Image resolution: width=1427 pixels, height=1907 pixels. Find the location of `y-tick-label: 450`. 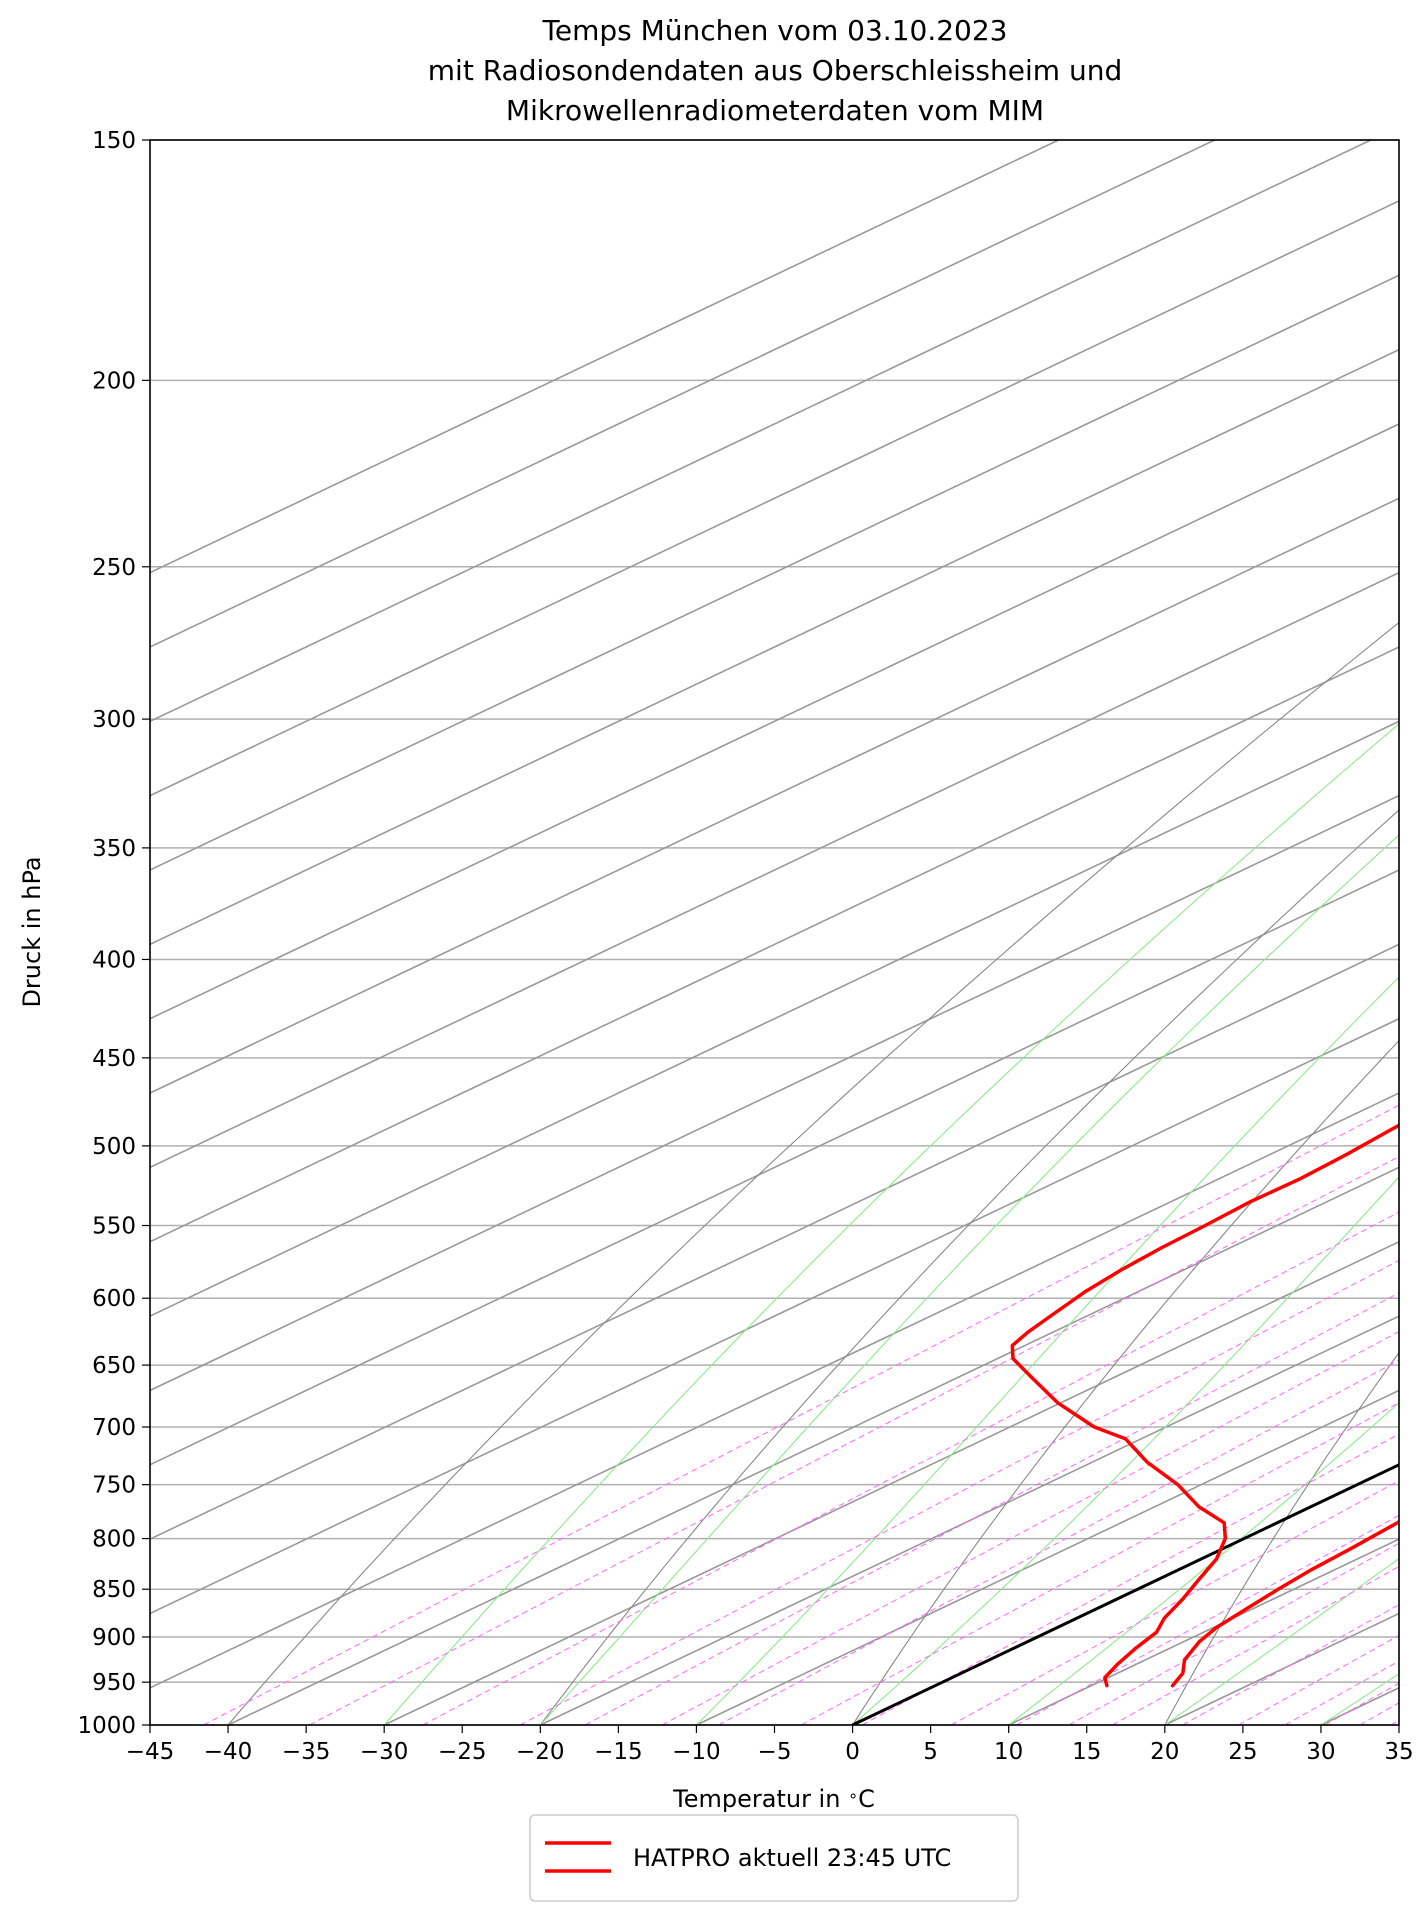

y-tick-label: 450 is located at coordinates (114, 1059).